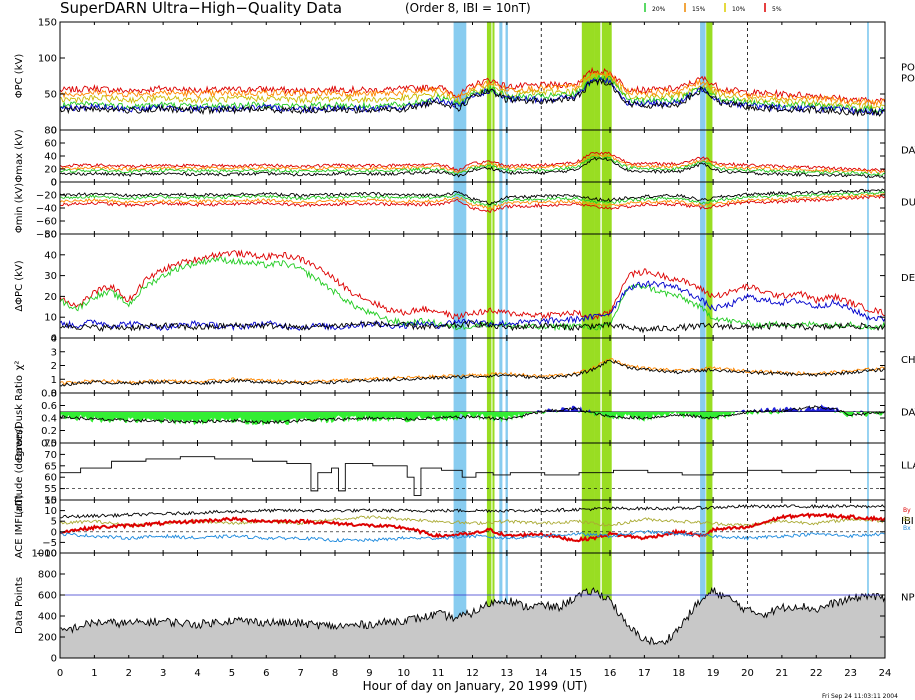  Describe the element at coordinates (201, 8) in the screenshot. I see `chart-title: SuperDARN Ultra−High−Quality Data` at that location.